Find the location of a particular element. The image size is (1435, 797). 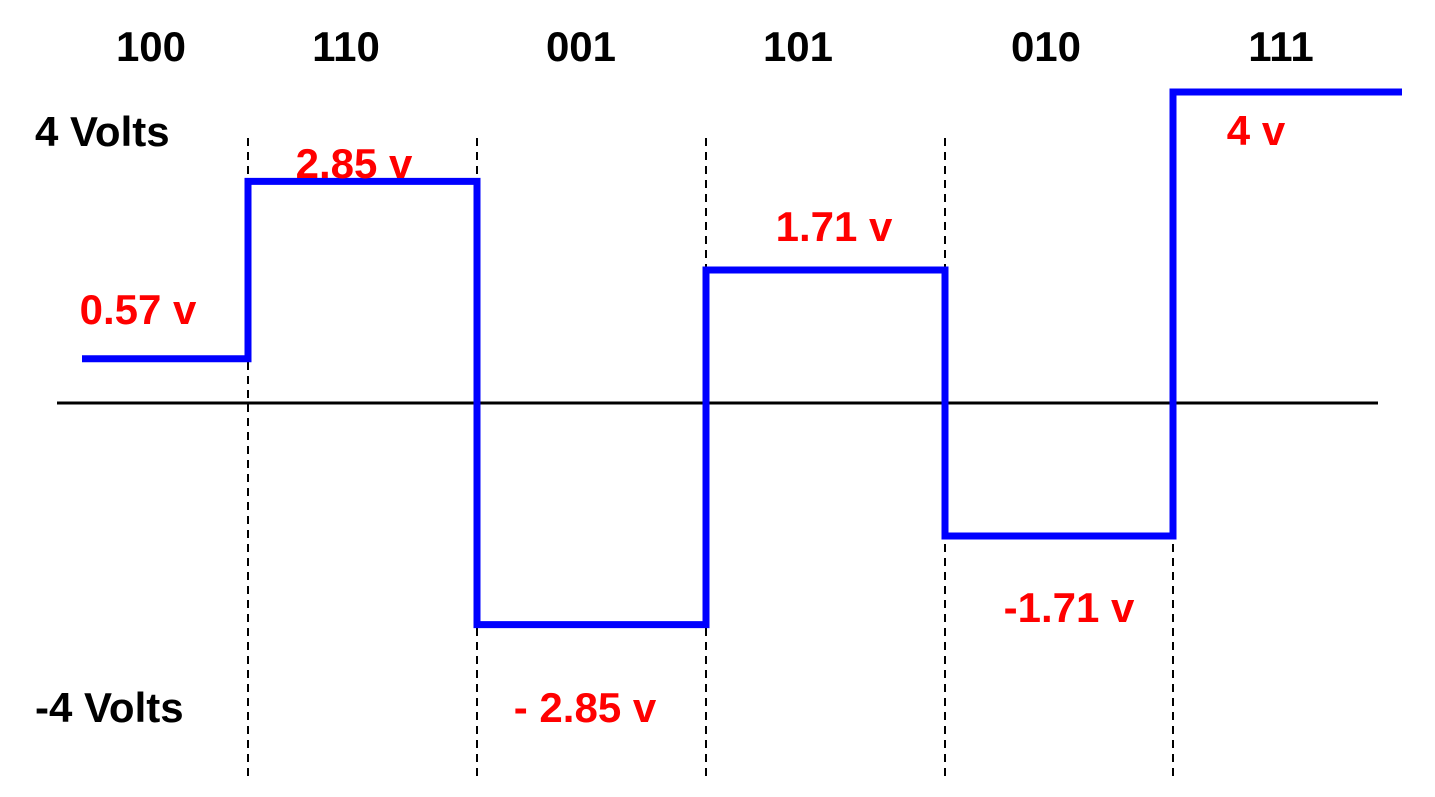

symbol-code-label-1: 100 is located at coordinates (151, 46).